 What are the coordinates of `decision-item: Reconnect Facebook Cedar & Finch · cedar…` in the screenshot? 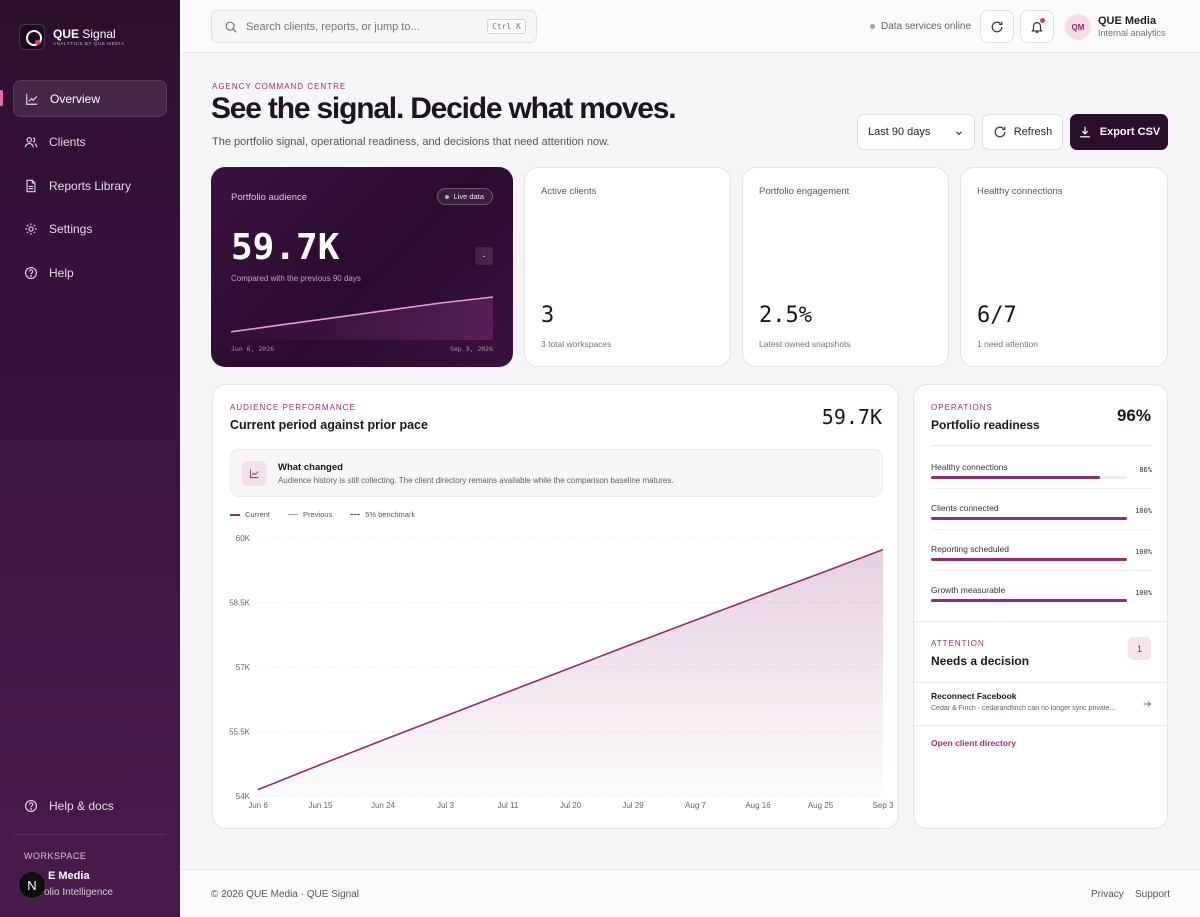 It's located at (1041, 706).